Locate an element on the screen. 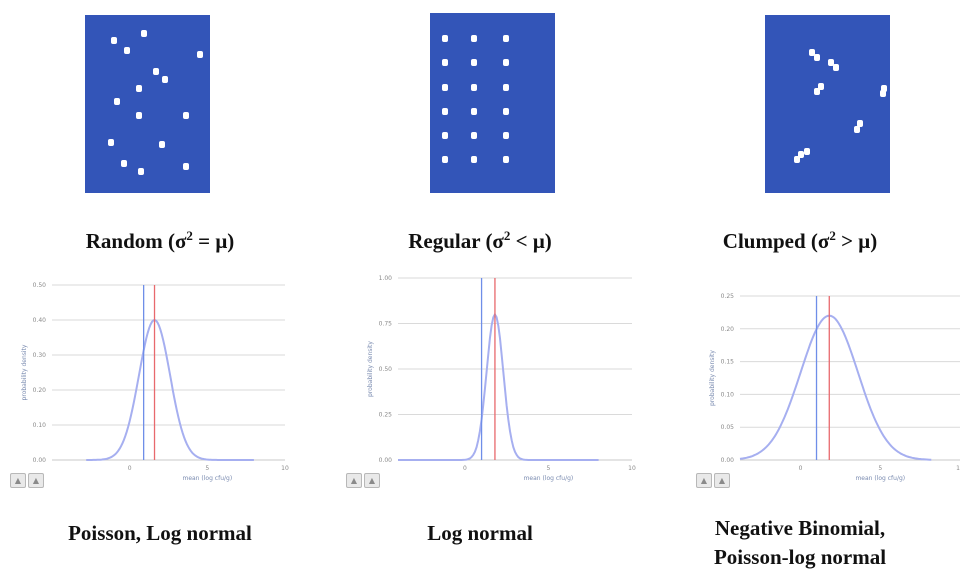  pattern-label-text: Random (σ is located at coordinates (136, 241).